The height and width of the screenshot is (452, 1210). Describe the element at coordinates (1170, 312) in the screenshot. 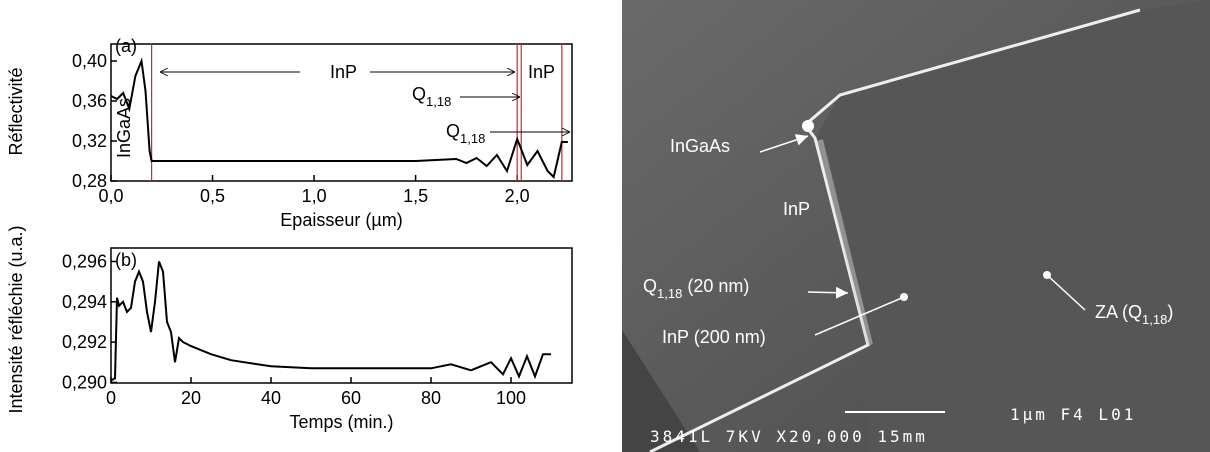

I see `text-part: )` at that location.